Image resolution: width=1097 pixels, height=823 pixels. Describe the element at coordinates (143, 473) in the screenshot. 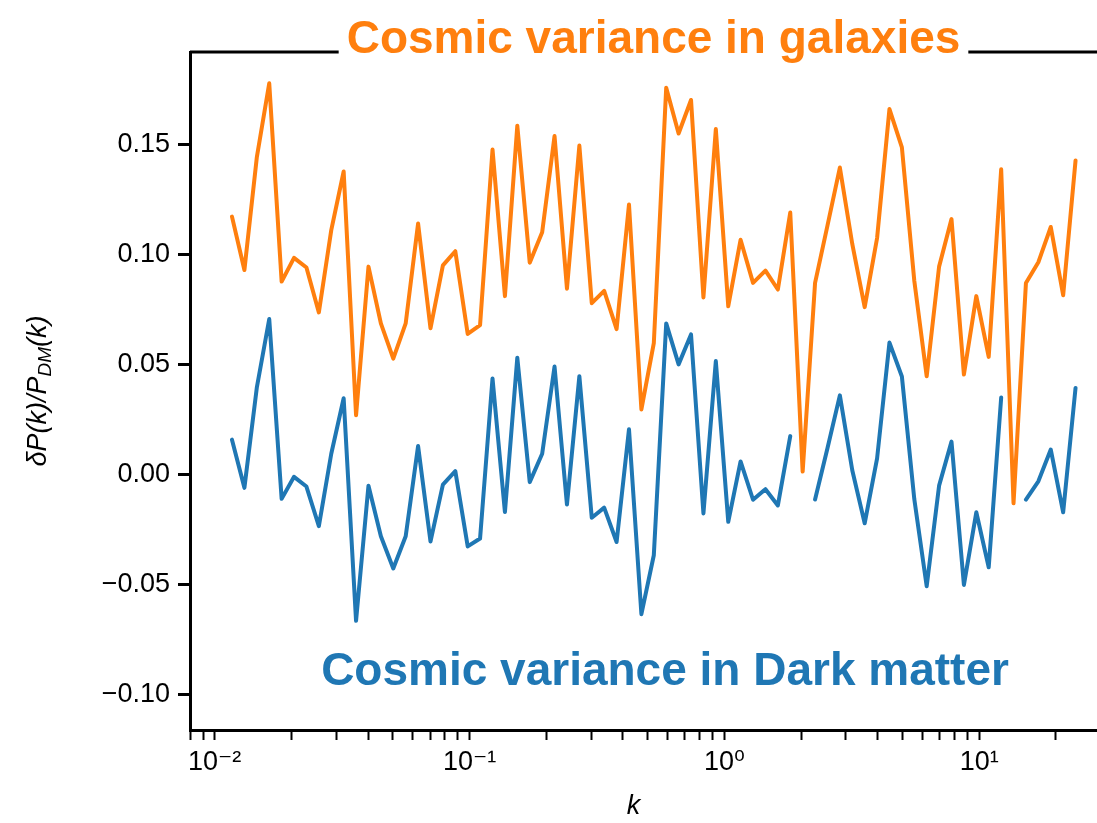

I see `y-tick-label: 0.00` at that location.